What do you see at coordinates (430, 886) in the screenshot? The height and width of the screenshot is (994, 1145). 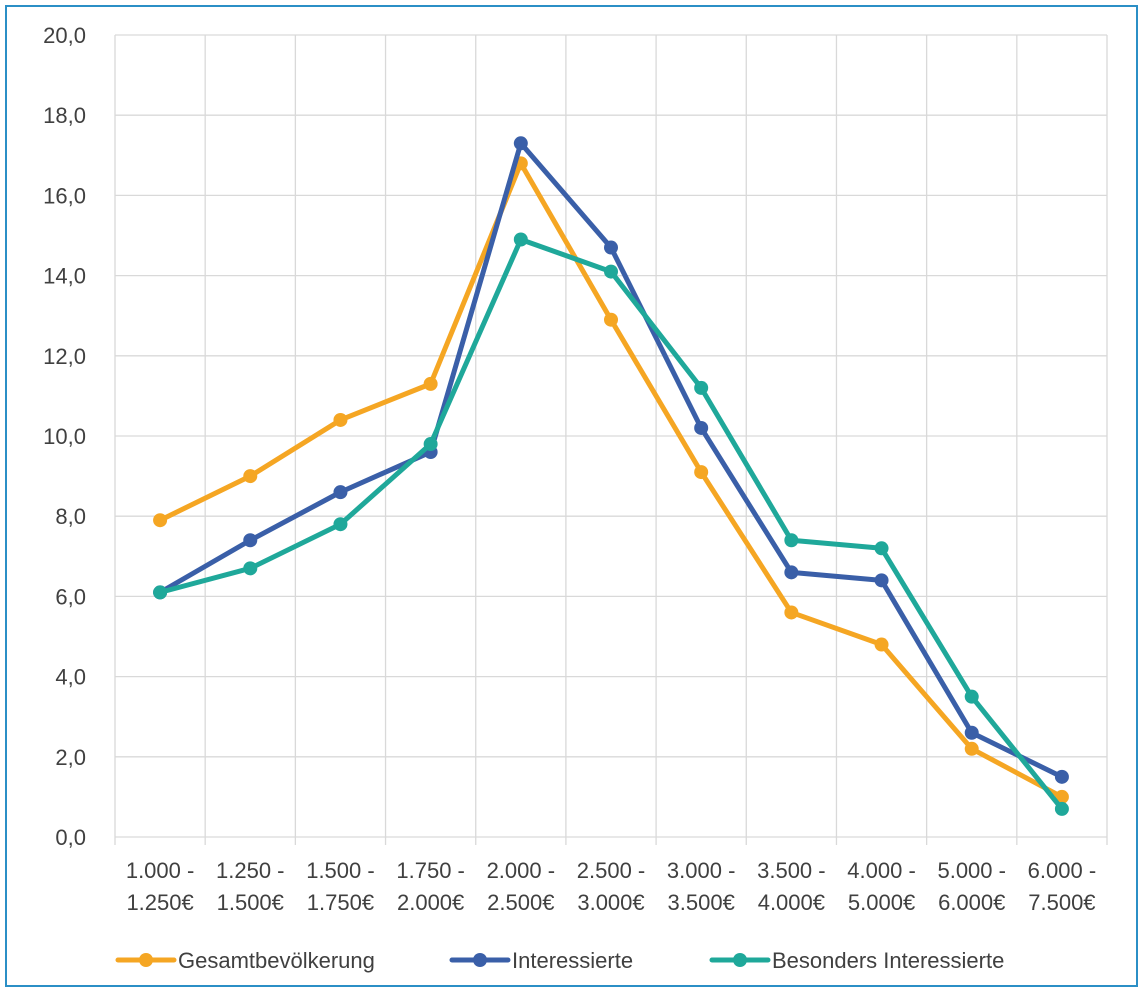 I see `x-tick-label: 1.750 -2.000€` at bounding box center [430, 886].